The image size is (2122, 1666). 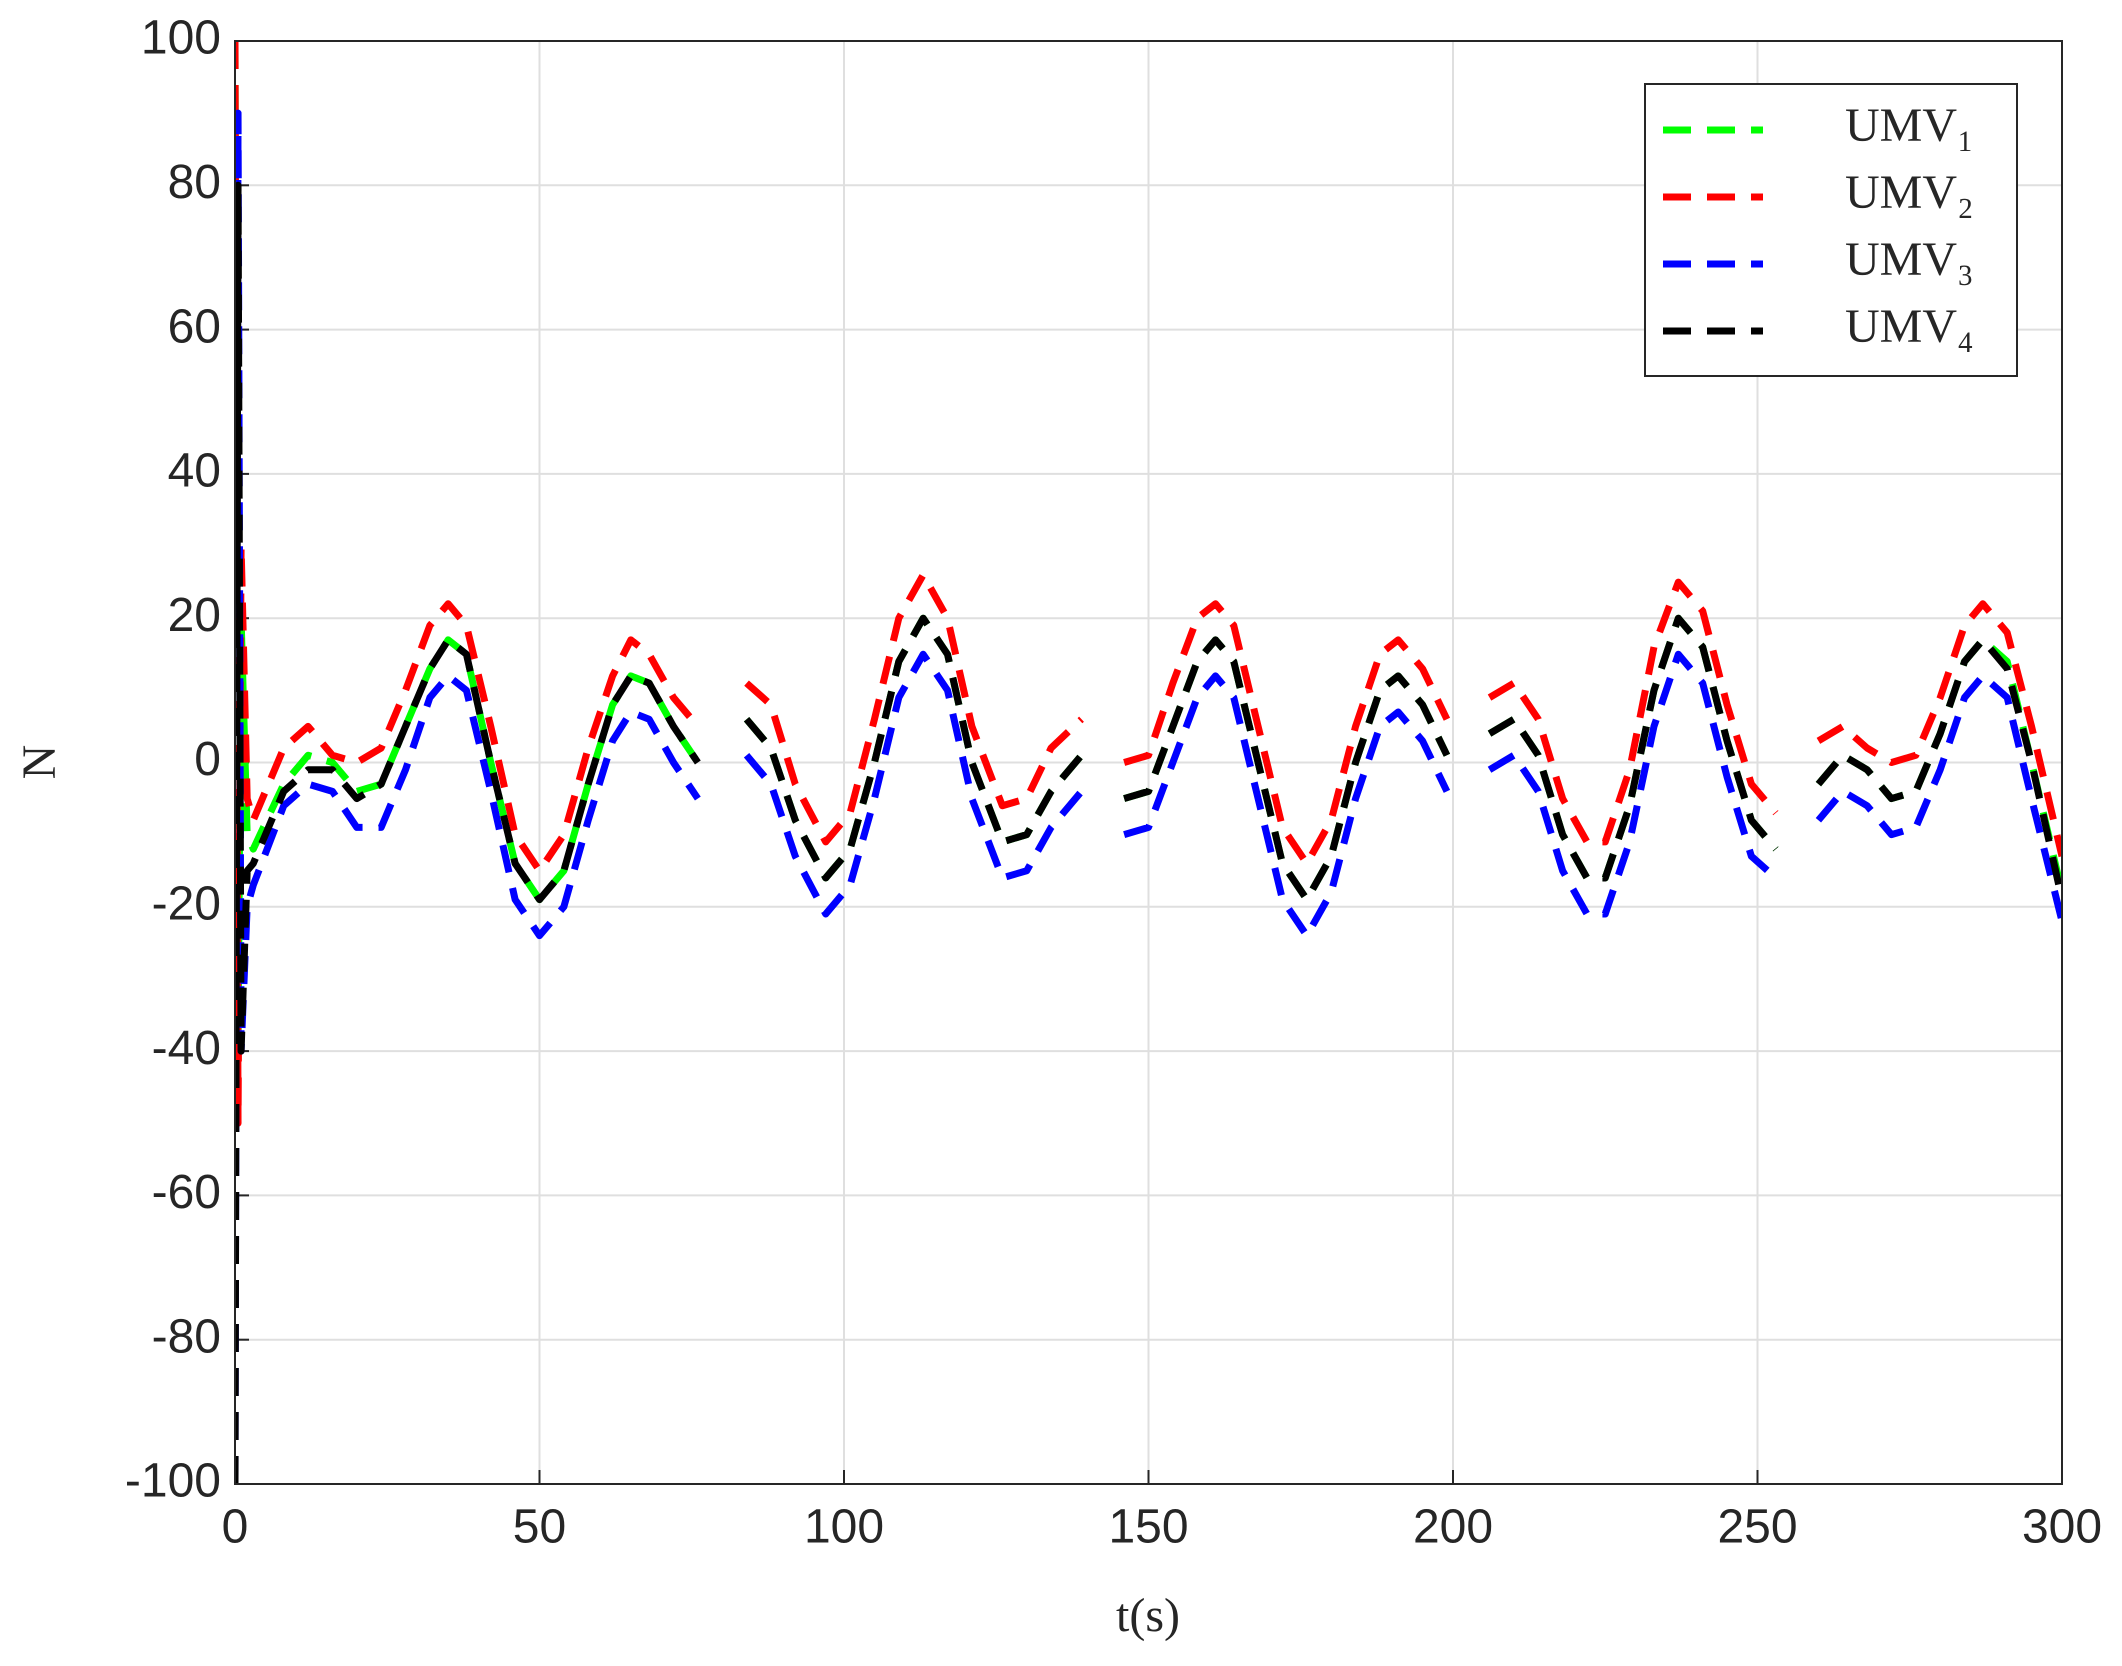 What do you see at coordinates (235, 1527) in the screenshot?
I see `x-tick-label: 0` at bounding box center [235, 1527].